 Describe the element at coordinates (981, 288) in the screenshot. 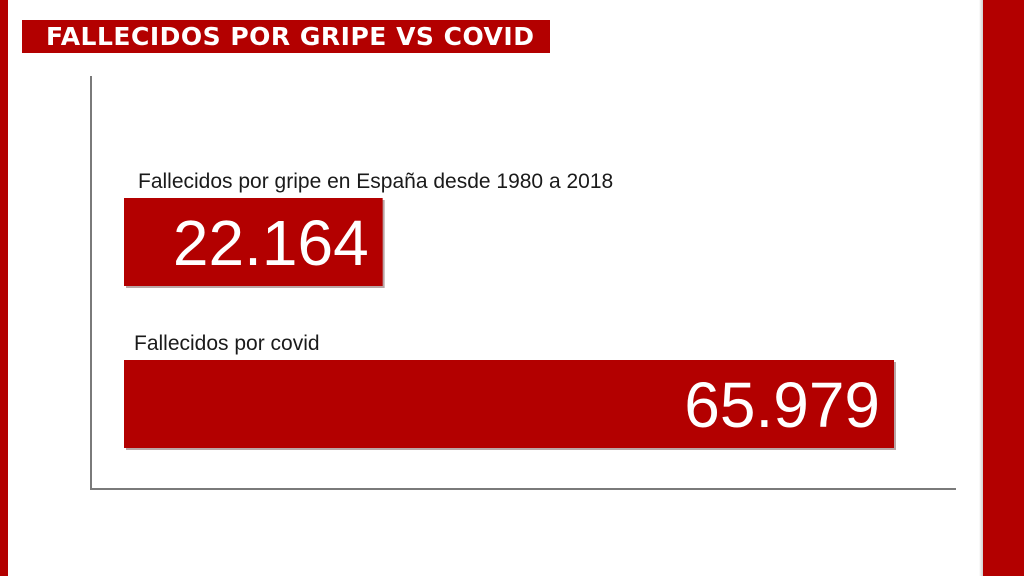

I see `right-frame-shadow` at that location.